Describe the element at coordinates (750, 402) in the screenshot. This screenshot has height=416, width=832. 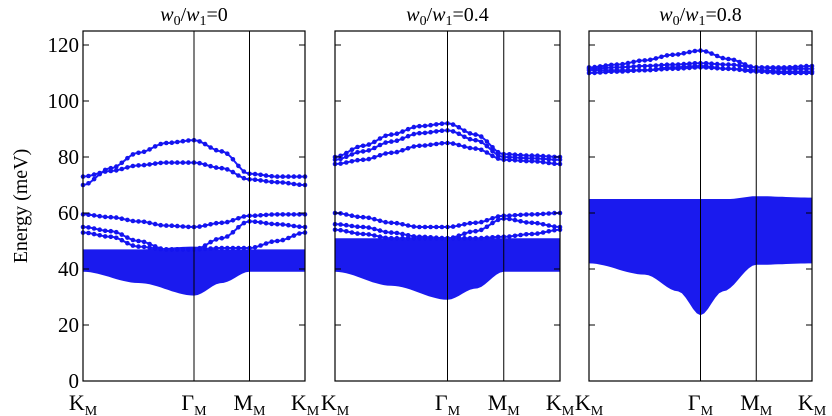
I see `k-point-main: M` at that location.